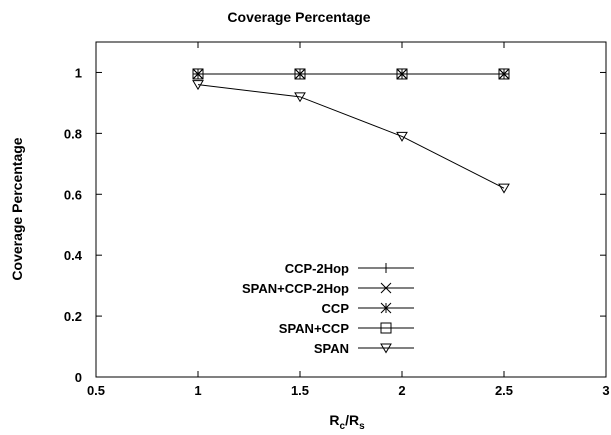 Image resolution: width=611 pixels, height=435 pixels. I want to click on series-span, so click(351, 137).